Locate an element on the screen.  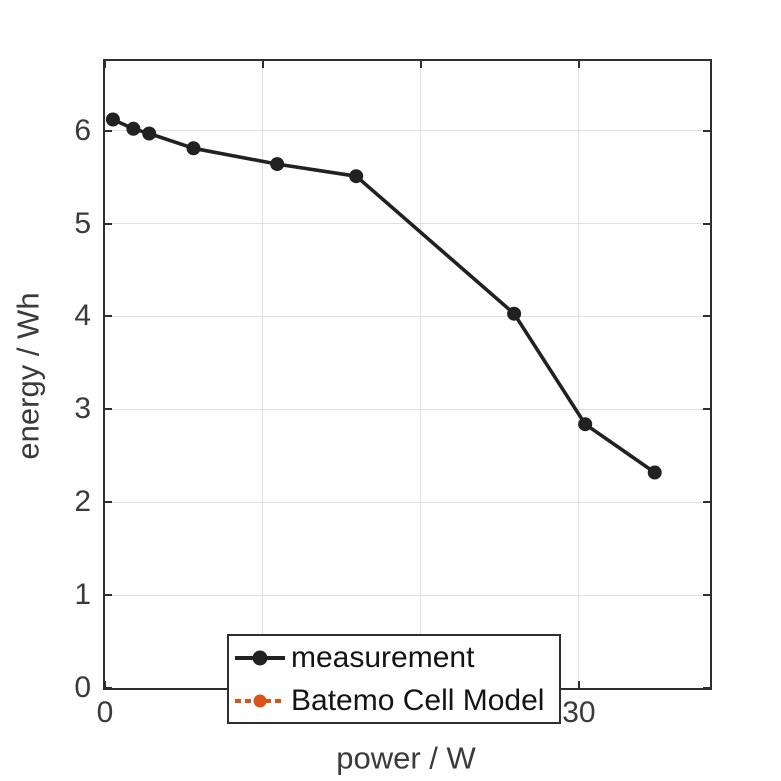
legend-entry-measurement: measurement is located at coordinates (394, 657).